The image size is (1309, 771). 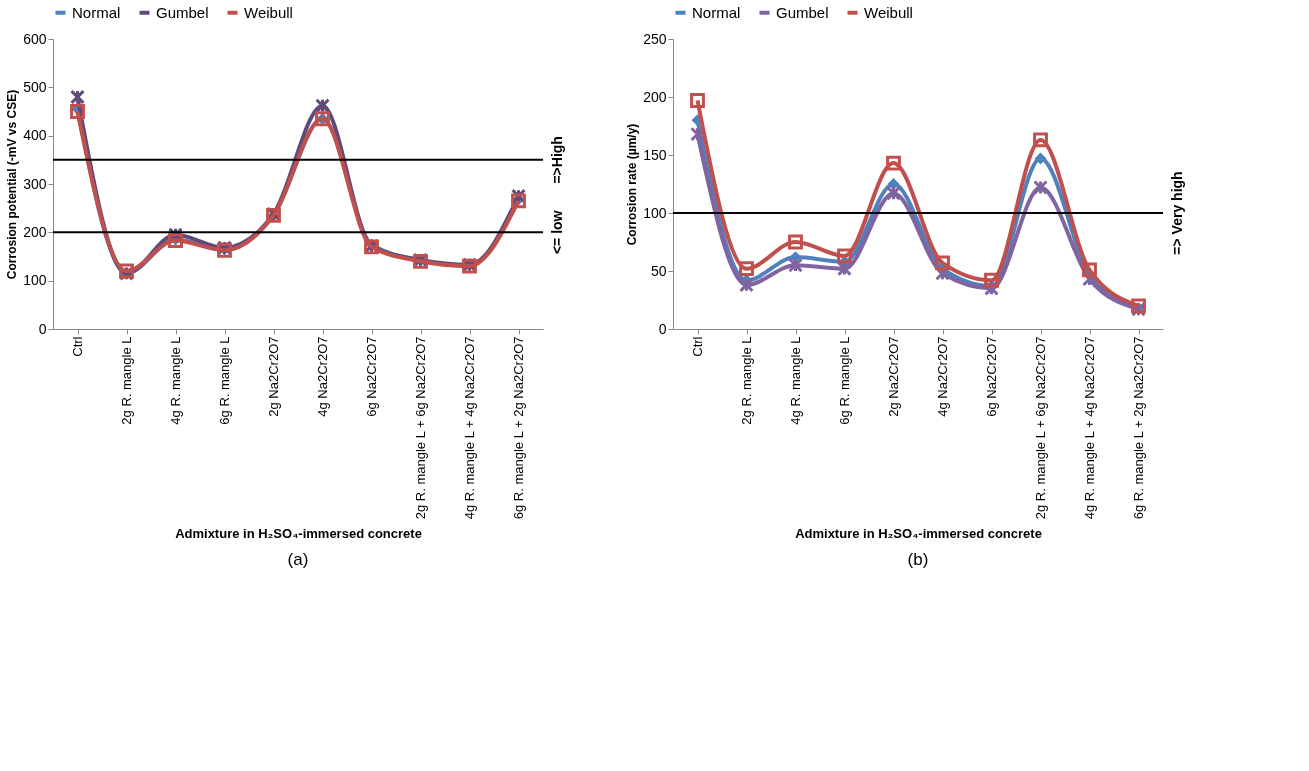 I want to click on text: (a), so click(x=298, y=560).